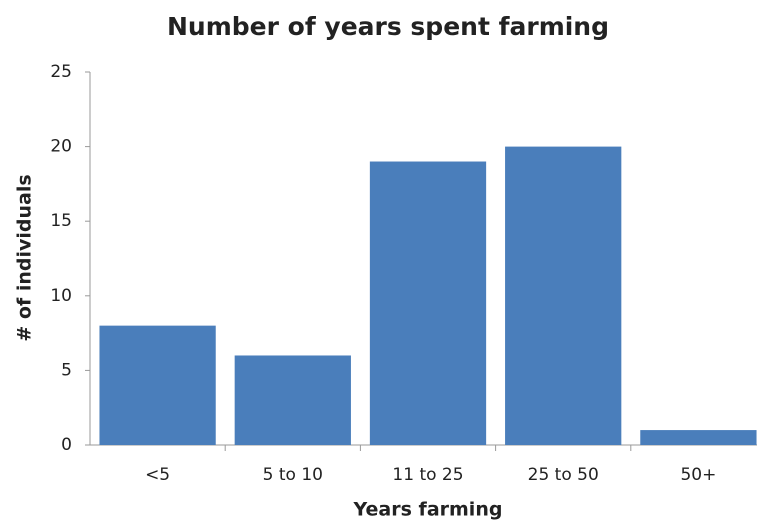 The image size is (757, 527). Describe the element at coordinates (25, 257) in the screenshot. I see `y-axis-title: # of individuals` at that location.